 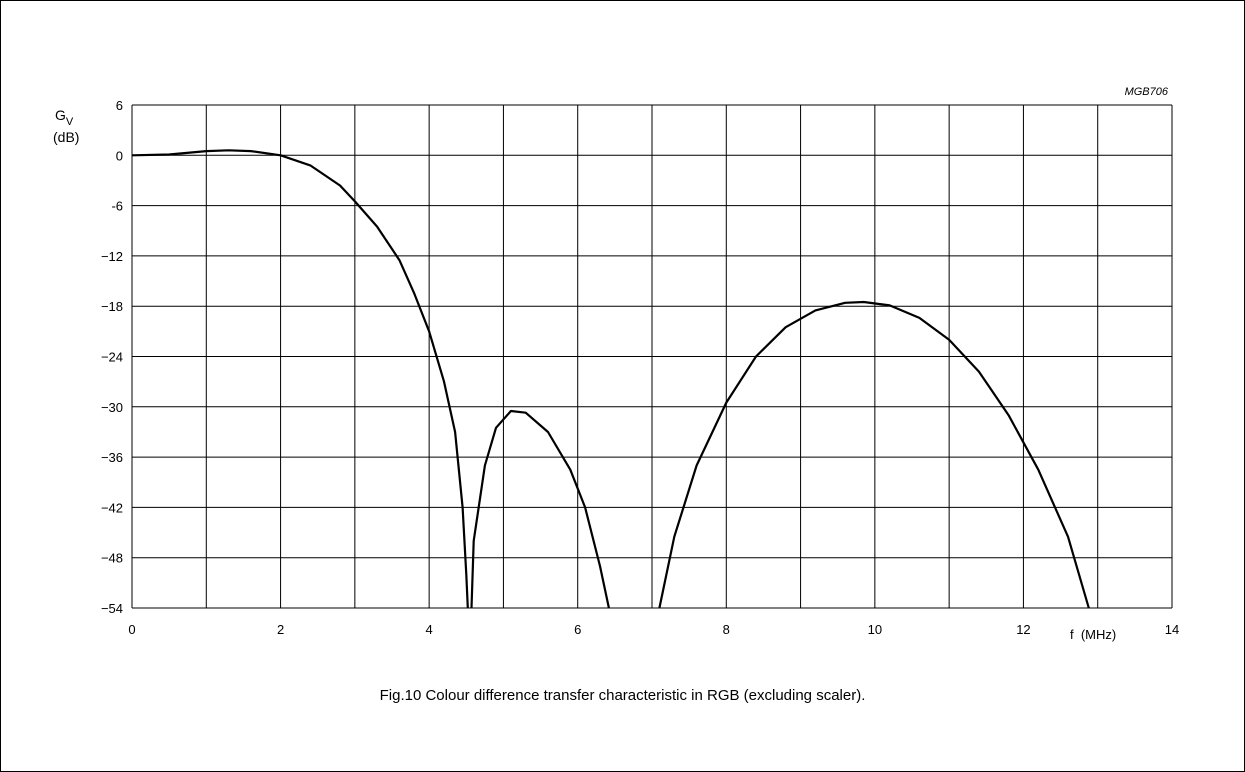 I want to click on y-axis-label: GV, so click(x=64, y=117).